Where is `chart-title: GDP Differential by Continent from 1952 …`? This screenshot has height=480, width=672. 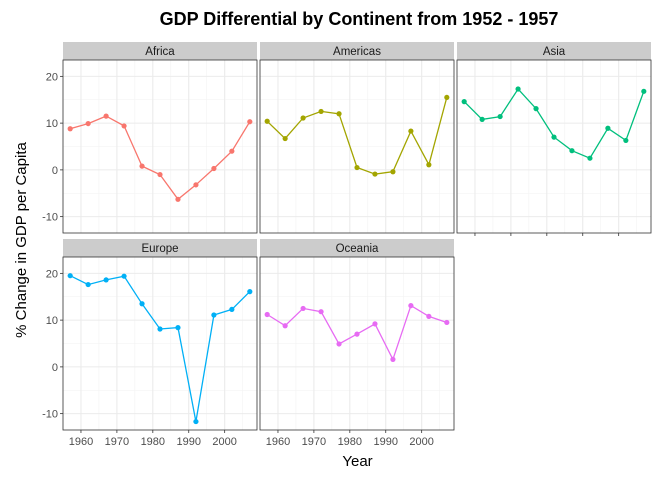
chart-title: GDP Differential by Continent from 1952 … is located at coordinates (359, 19).